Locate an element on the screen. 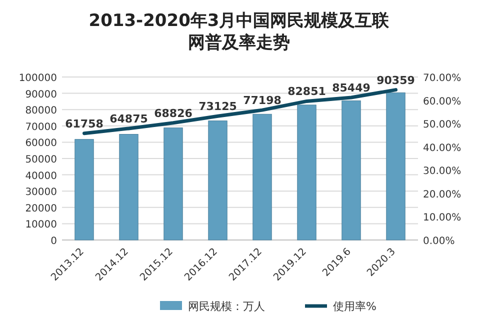 The image size is (478, 330). y-tick-label: 0 is located at coordinates (53, 241).